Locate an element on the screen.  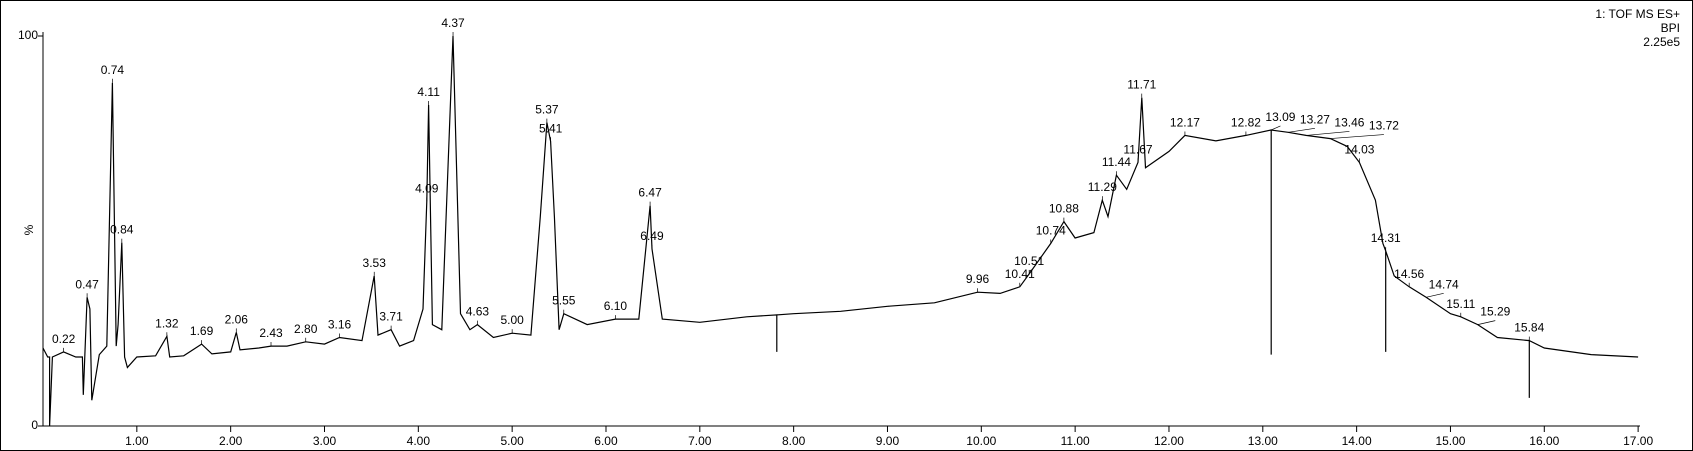
peak-label: 4.37 is located at coordinates (453, 23).